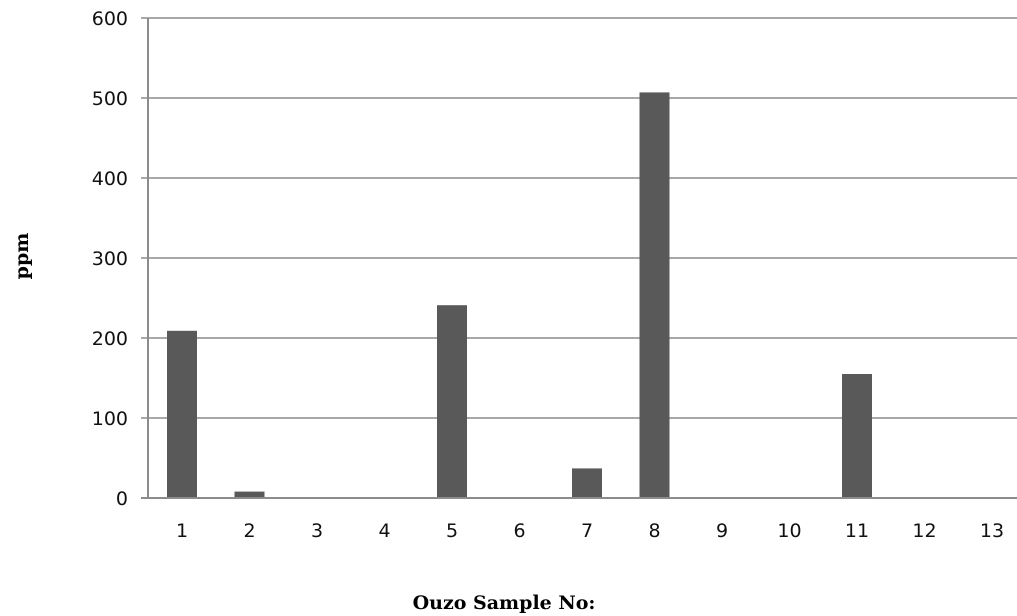 This screenshot has width=1017, height=616. Describe the element at coordinates (110, 179) in the screenshot. I see `y-tick-label: 400` at that location.